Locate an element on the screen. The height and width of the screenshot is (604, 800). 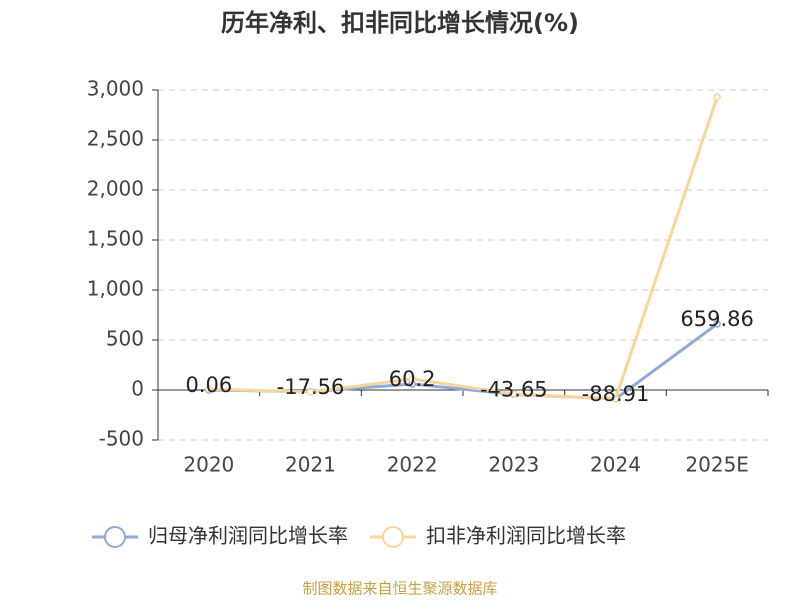
data-label: 60.2 is located at coordinates (412, 379).